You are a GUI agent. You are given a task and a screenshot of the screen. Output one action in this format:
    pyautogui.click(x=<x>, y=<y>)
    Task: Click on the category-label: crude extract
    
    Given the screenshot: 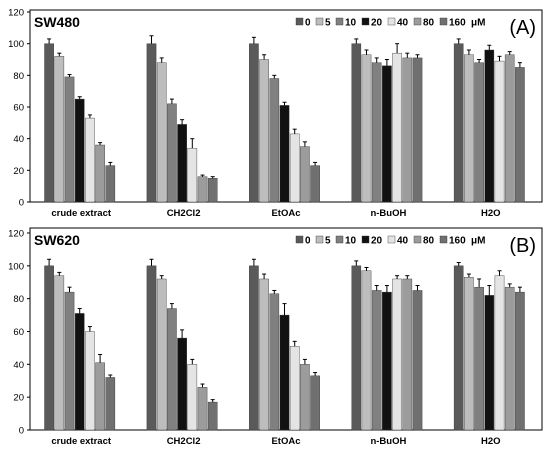 What is the action you would take?
    pyautogui.click(x=81, y=441)
    